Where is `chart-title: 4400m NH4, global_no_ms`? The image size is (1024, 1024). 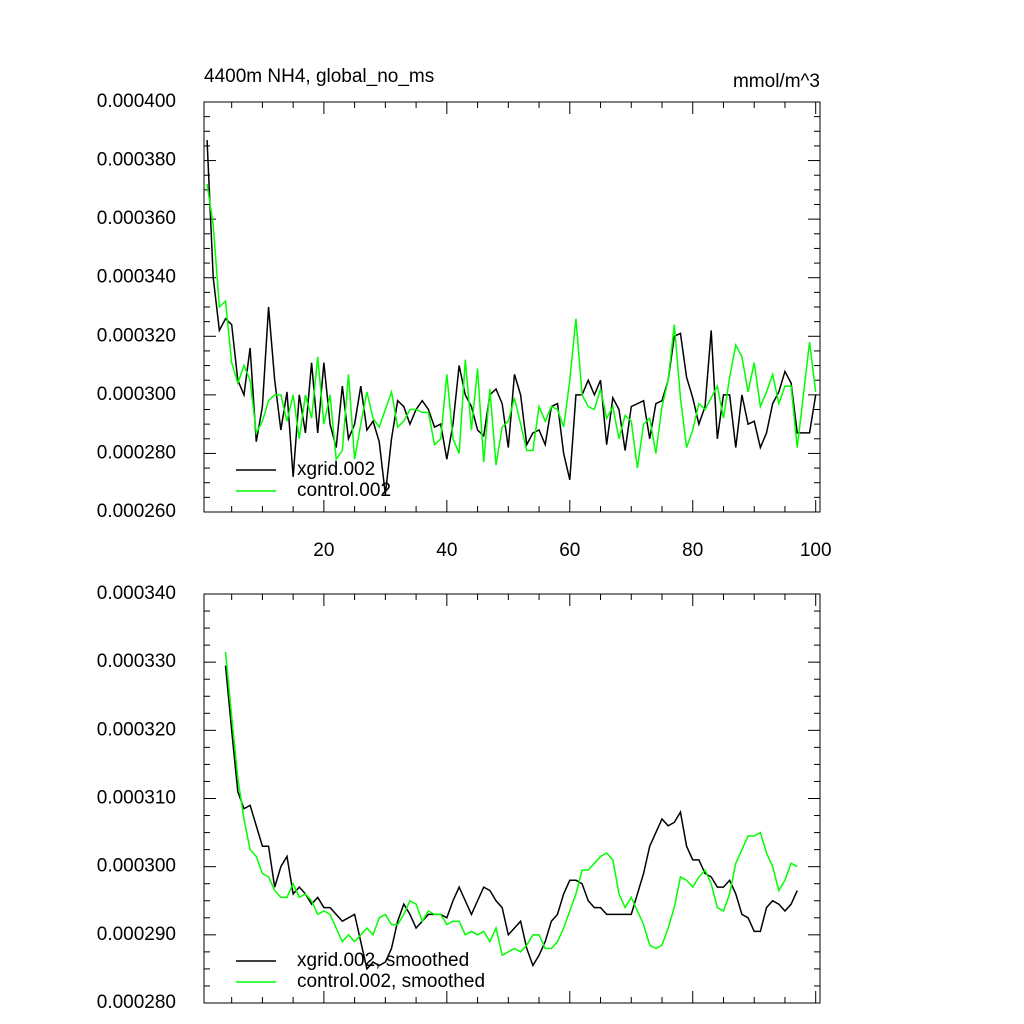
chart-title: 4400m NH4, global_no_ms is located at coordinates (319, 76).